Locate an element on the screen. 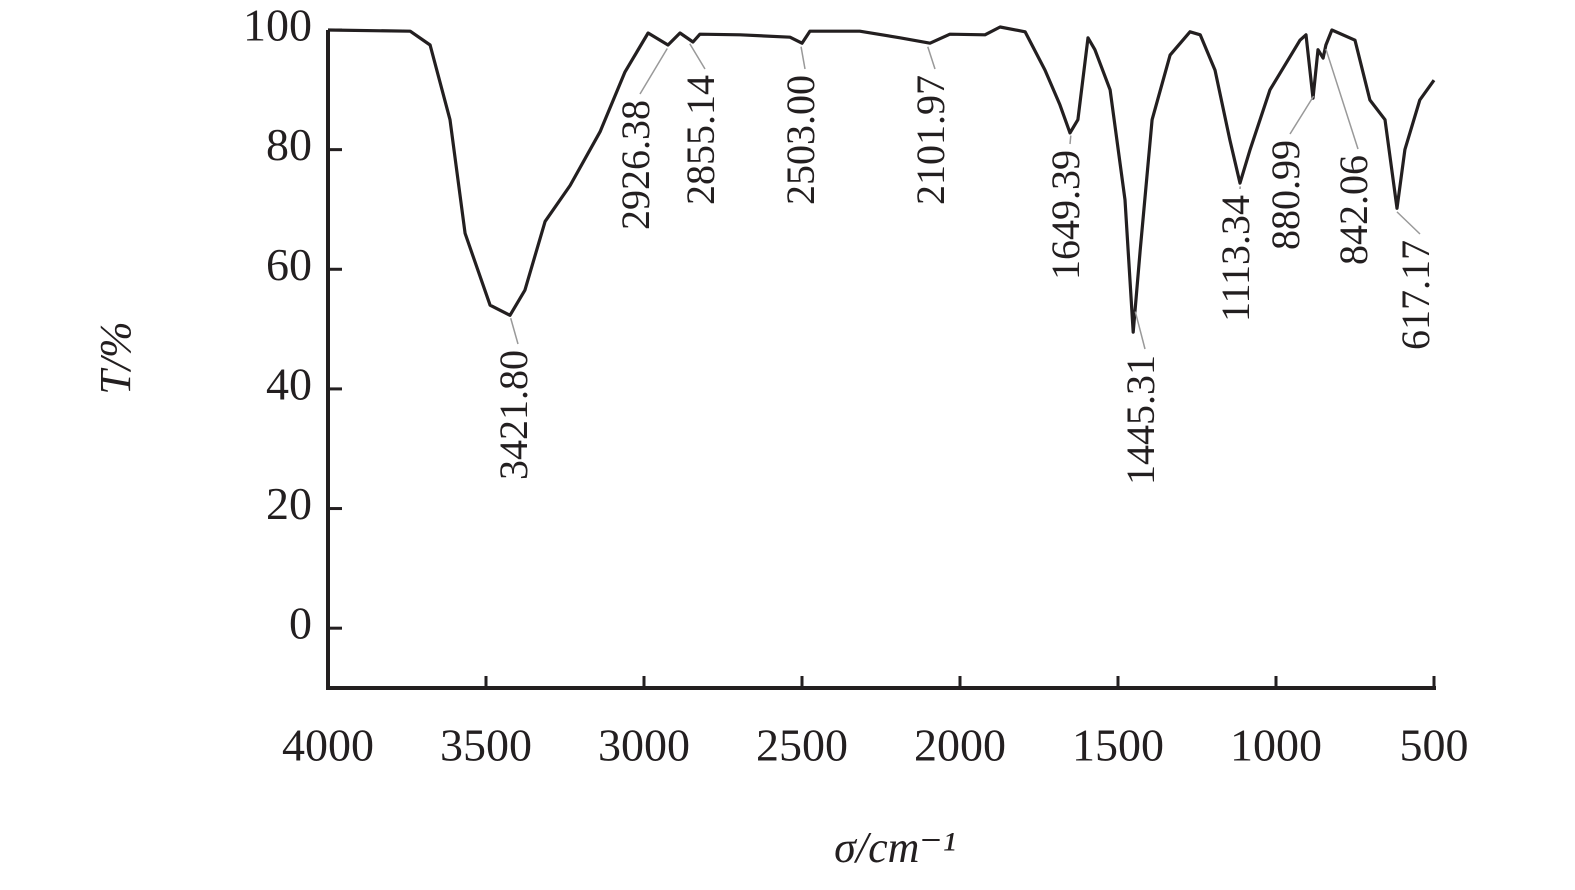  x-tick-label: 2000 is located at coordinates (960, 745).